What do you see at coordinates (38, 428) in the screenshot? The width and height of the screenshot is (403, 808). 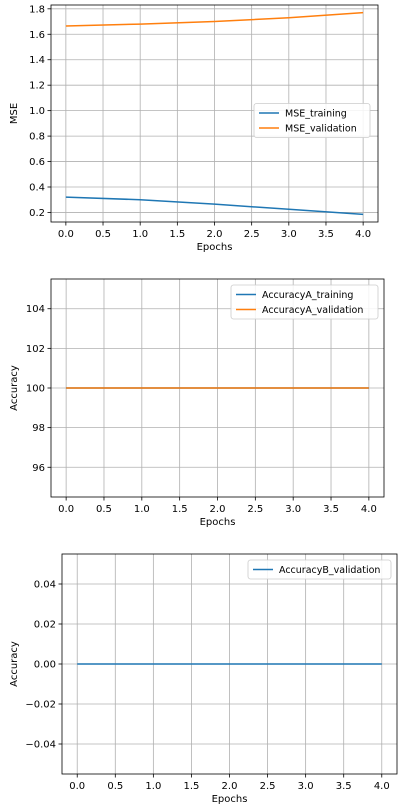 I see `y-tick-label: 98` at bounding box center [38, 428].